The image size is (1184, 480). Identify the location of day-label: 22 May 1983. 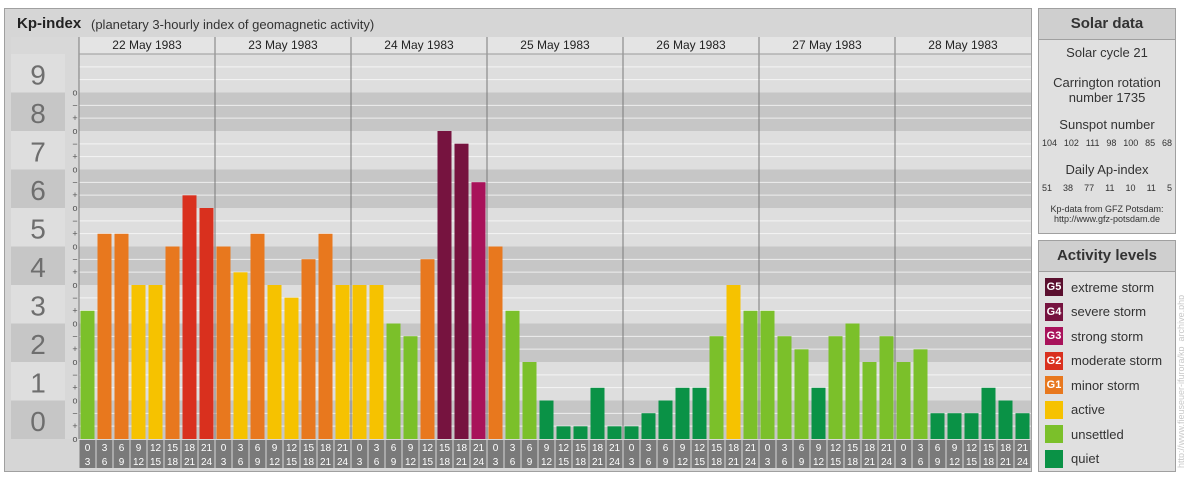
(147, 45).